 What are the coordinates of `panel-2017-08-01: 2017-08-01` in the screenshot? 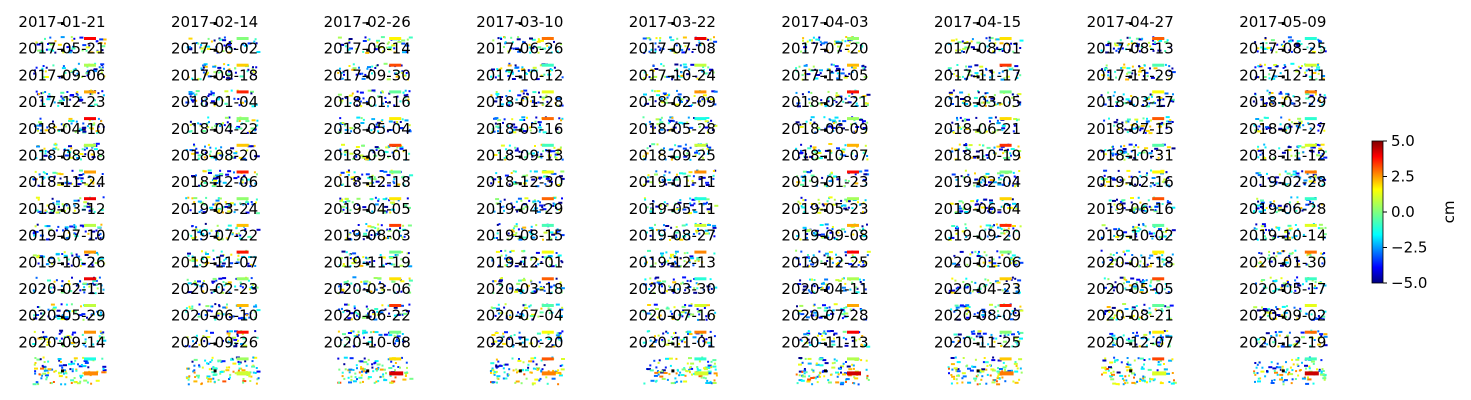 It's located at (978, 60).